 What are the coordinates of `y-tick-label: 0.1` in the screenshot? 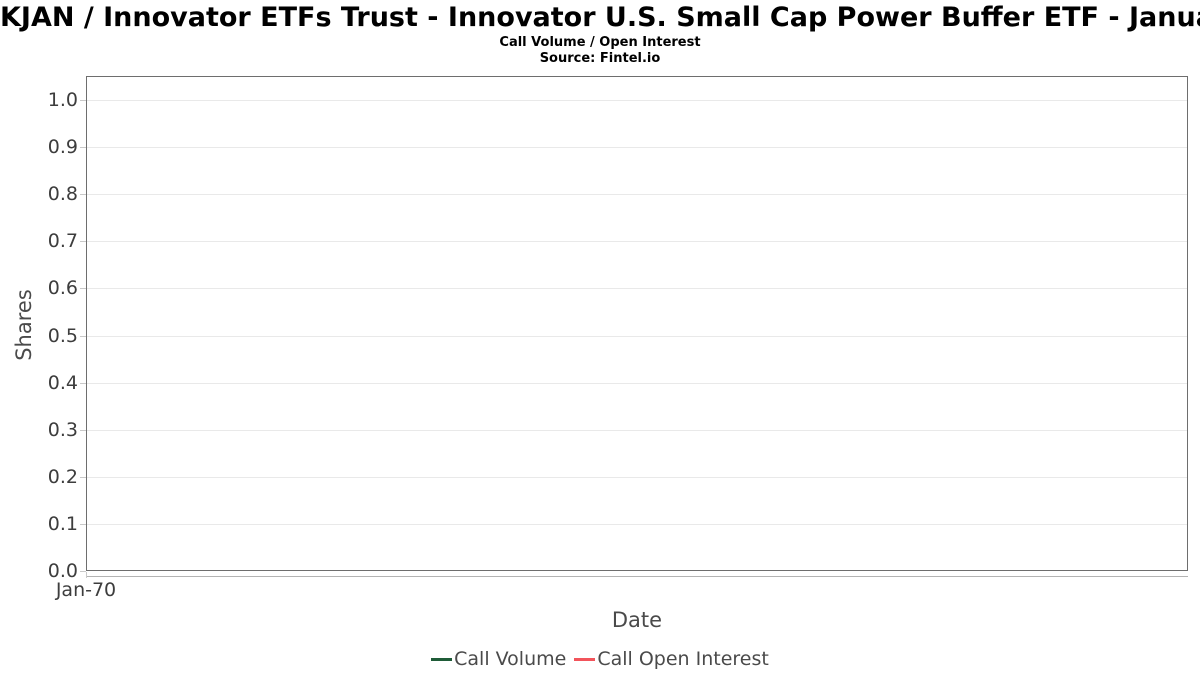 It's located at (62, 524).